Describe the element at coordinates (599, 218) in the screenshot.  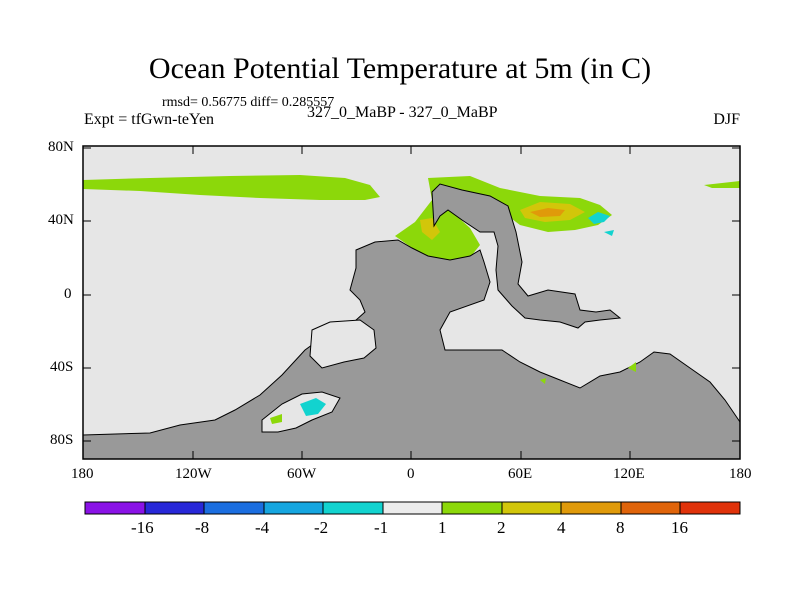
I see `anomaly-cool-east` at that location.